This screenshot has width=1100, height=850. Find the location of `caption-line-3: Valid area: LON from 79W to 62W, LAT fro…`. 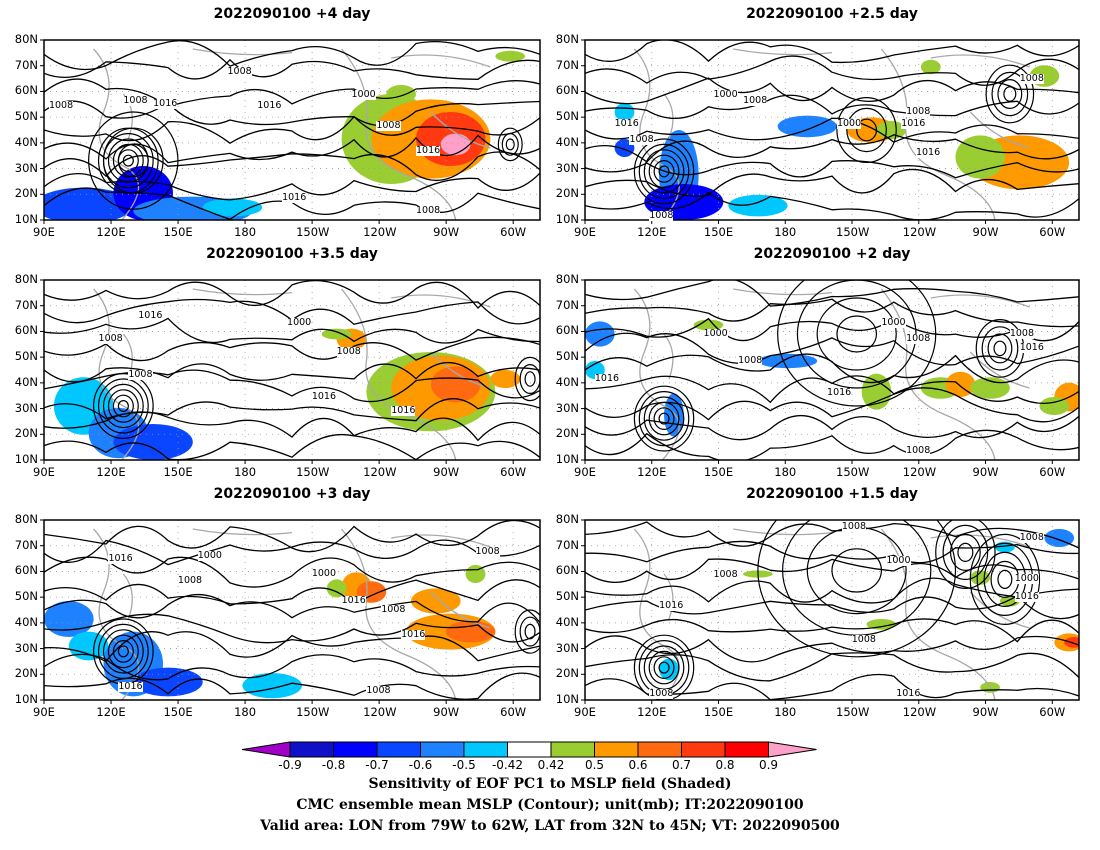

caption-line-3: Valid area: LON from 79W to 62W, LAT fro… is located at coordinates (550, 826).